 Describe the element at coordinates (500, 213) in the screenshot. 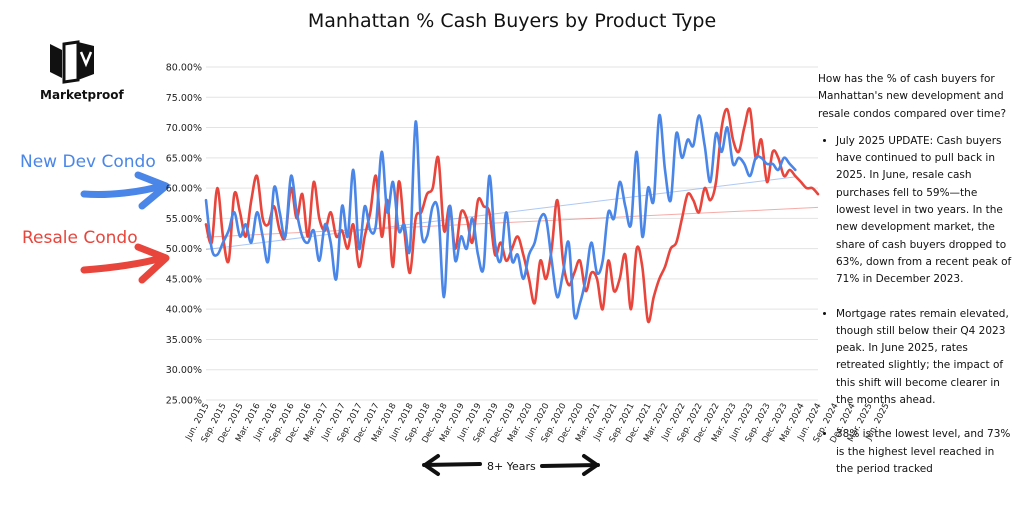

I see `new-dev-trendline` at that location.